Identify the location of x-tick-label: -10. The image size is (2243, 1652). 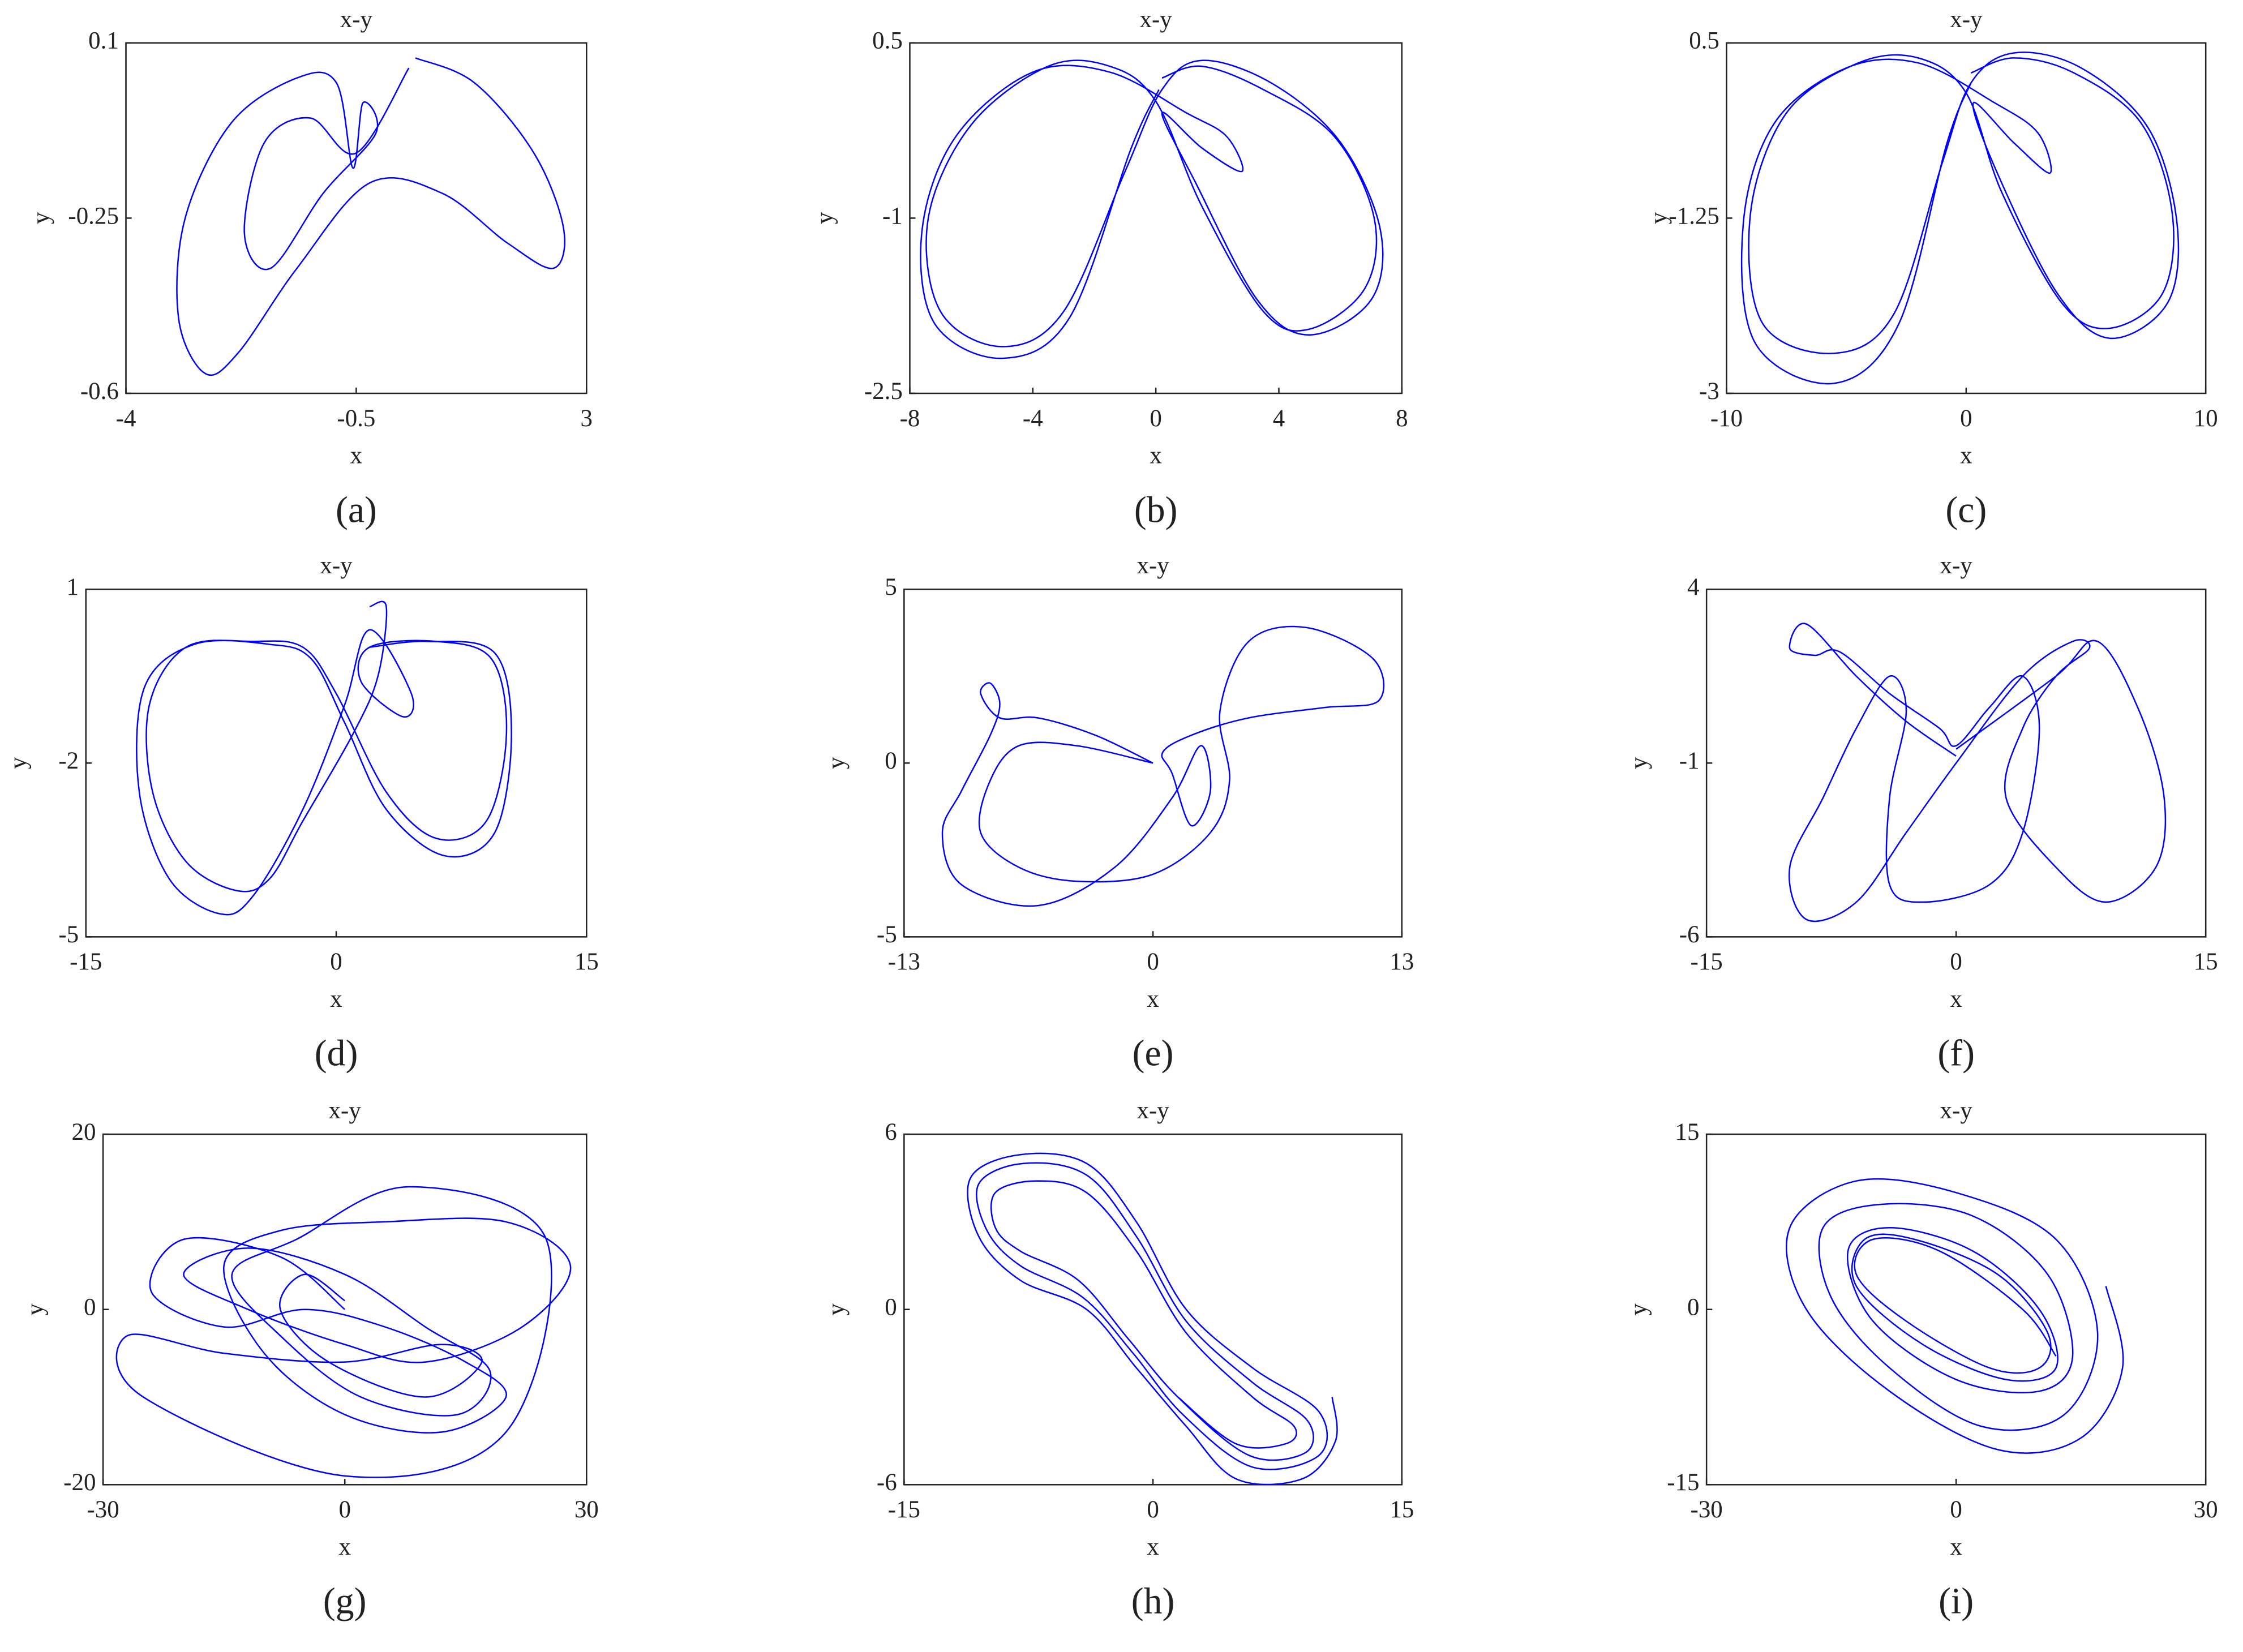
(1726, 419).